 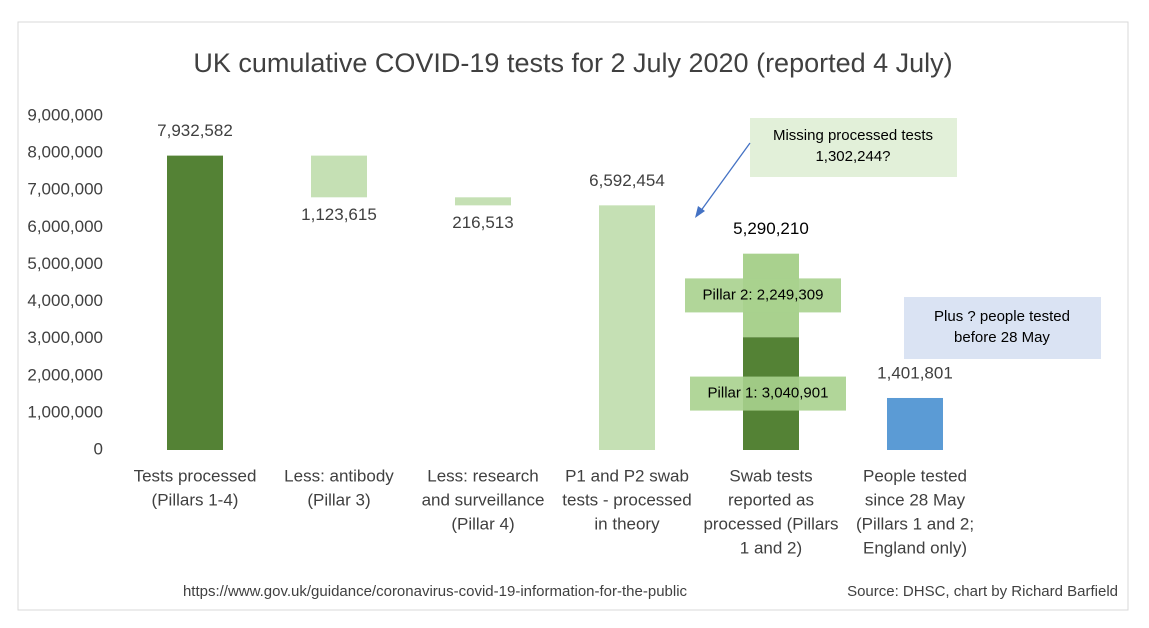 I want to click on data-label: 6,592,454, so click(x=627, y=180).